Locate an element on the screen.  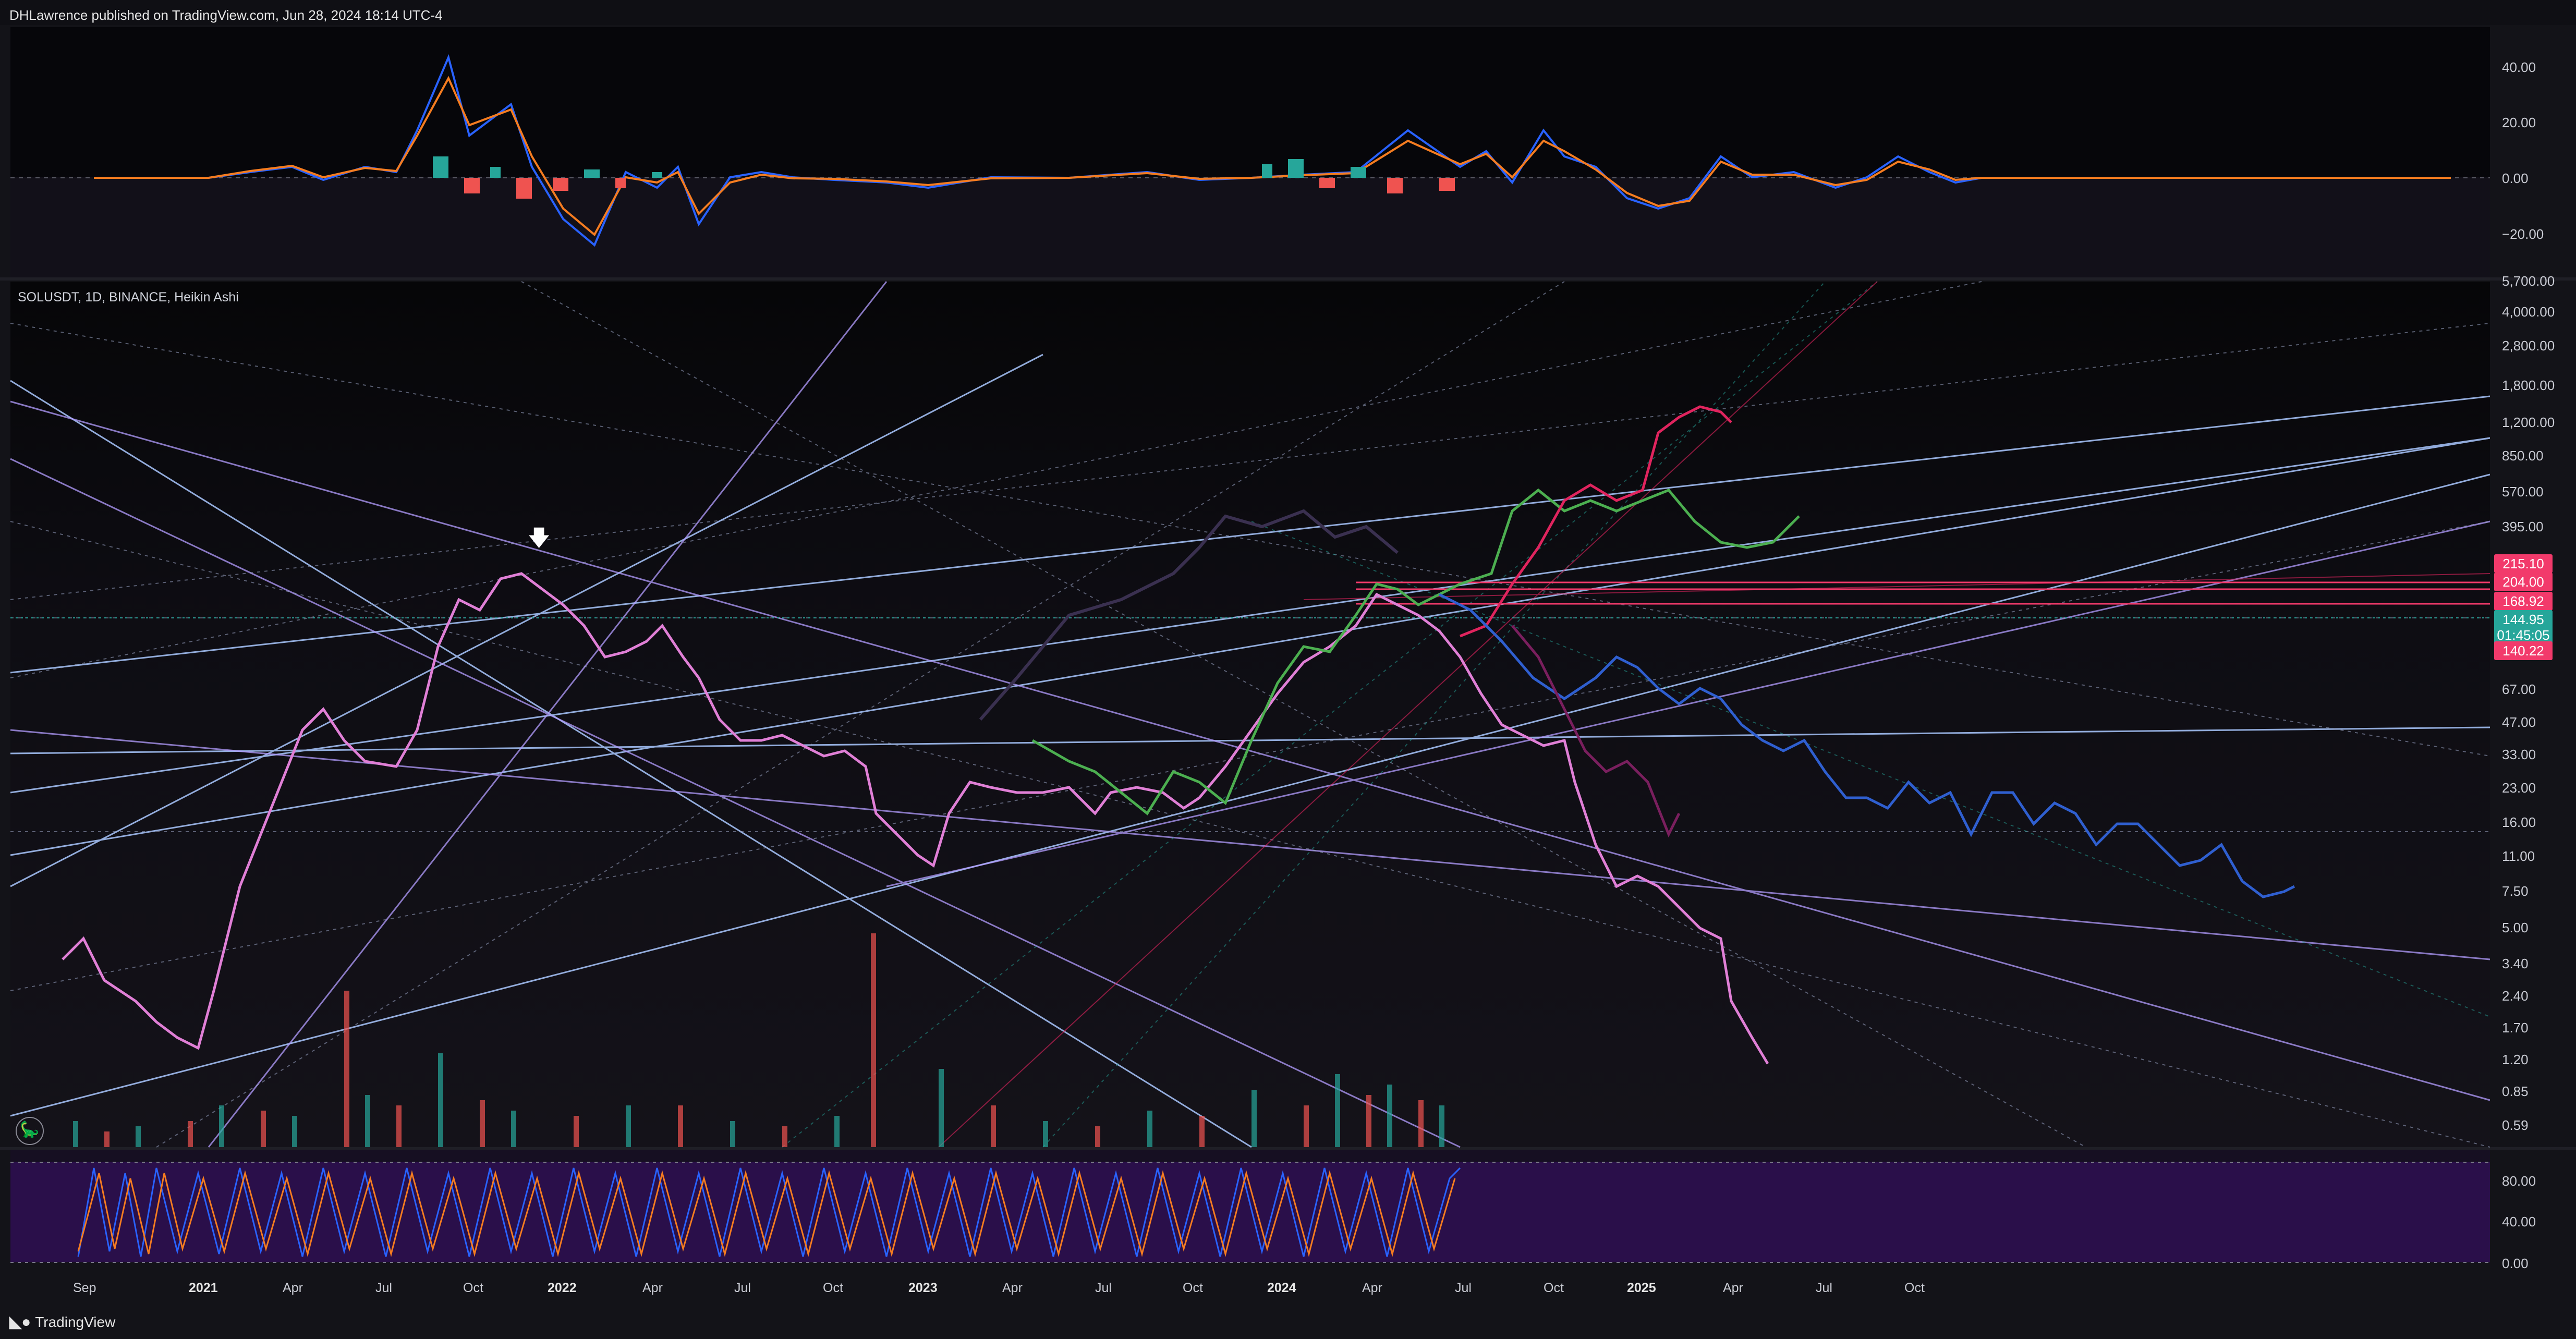
price-badge-204: 204.00 is located at coordinates (2523, 582).